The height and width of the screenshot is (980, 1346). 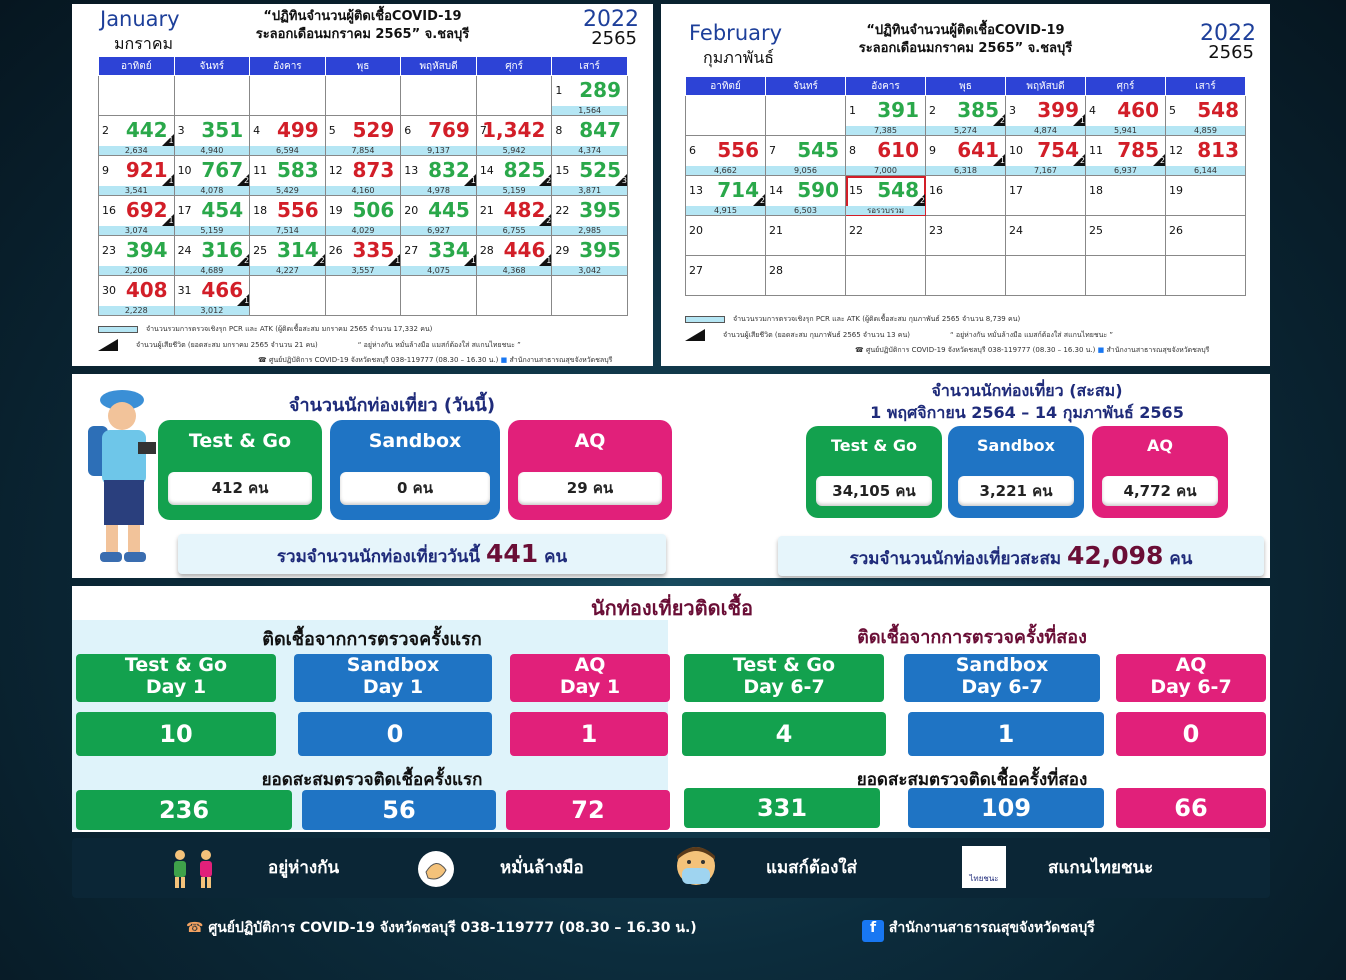 I want to click on calendar-cell-content: 3 399 1 4,874, so click(x=1045, y=115).